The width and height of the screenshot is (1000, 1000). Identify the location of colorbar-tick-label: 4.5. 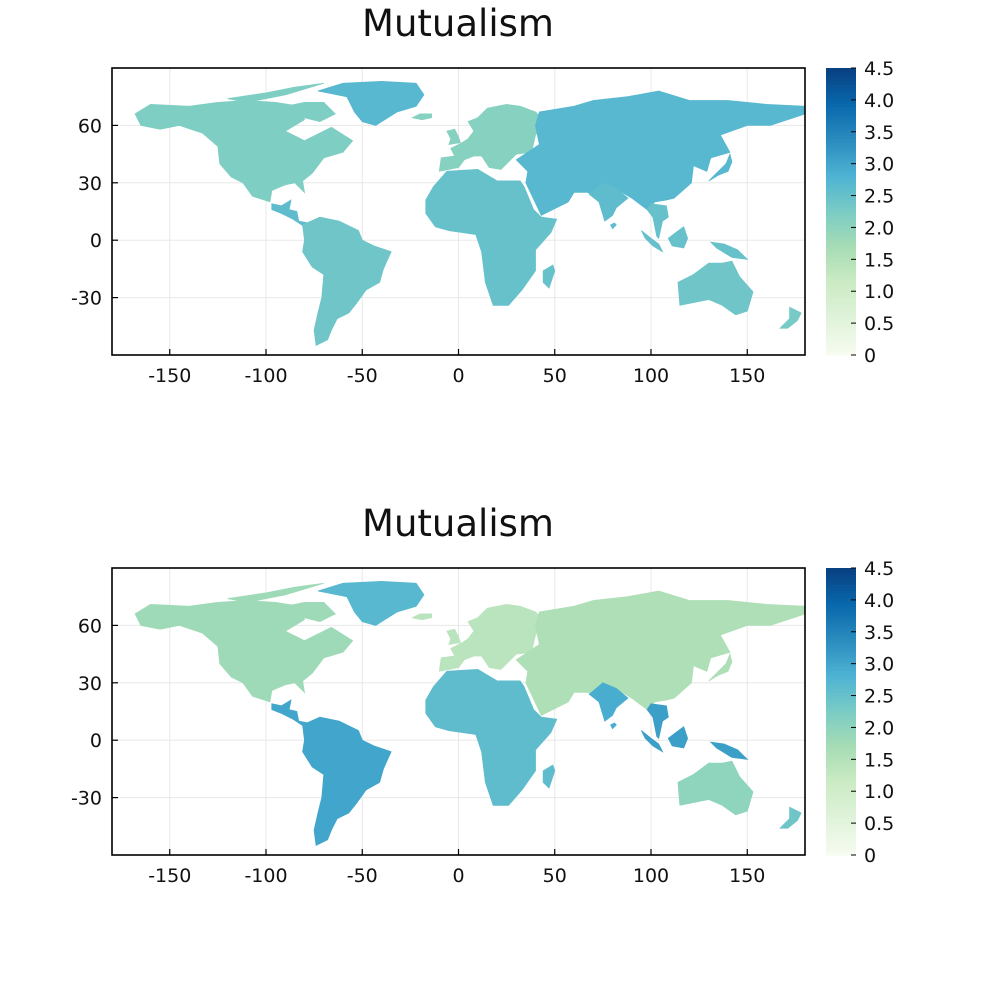
(879, 69).